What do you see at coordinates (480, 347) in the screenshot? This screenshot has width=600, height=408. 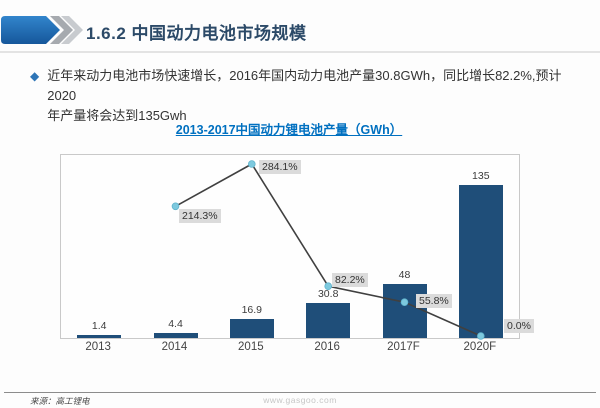 I see `x-axis-label: 2020F` at bounding box center [480, 347].